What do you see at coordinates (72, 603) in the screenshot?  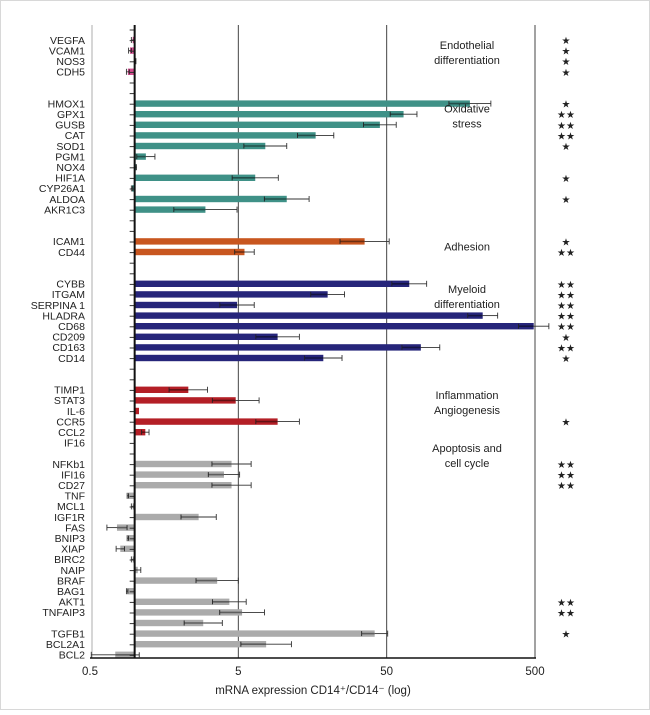 I see `gene-label: AKT1` at bounding box center [72, 603].